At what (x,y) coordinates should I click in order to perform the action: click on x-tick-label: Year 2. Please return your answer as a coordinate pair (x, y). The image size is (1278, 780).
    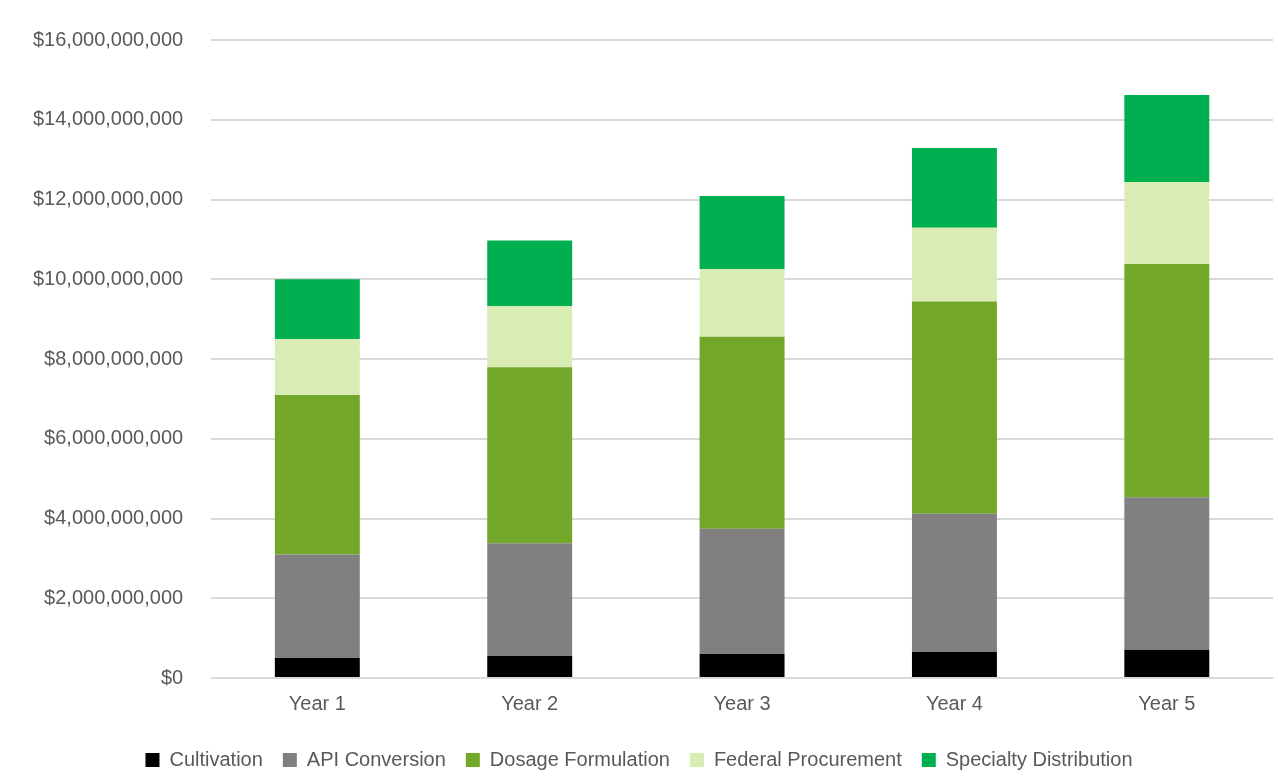
    Looking at the image, I should click on (530, 702).